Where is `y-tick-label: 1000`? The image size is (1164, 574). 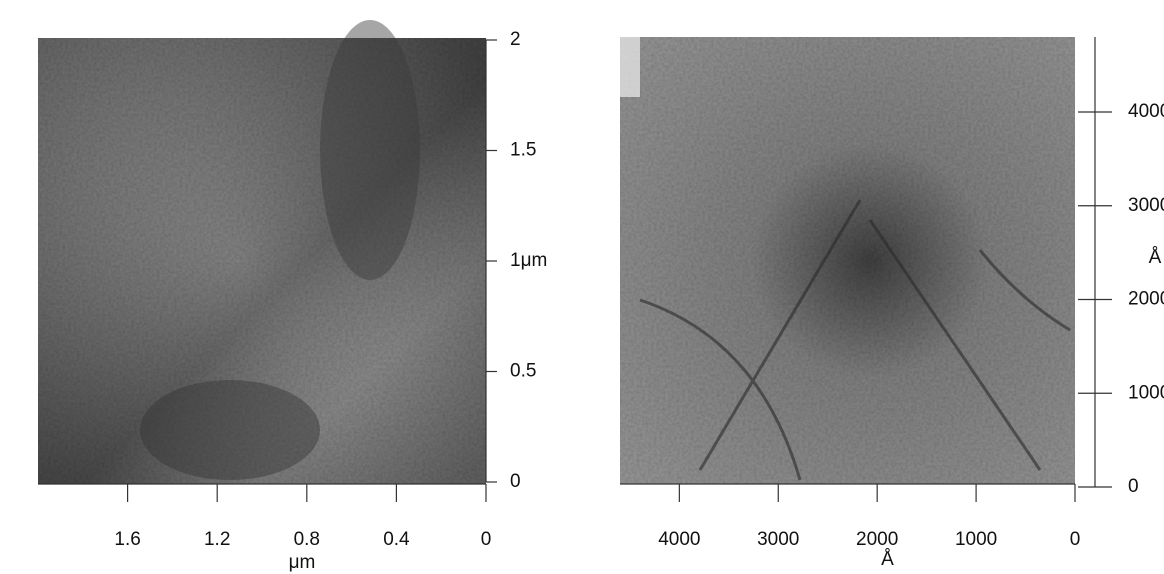 y-tick-label: 1000 is located at coordinates (1146, 392).